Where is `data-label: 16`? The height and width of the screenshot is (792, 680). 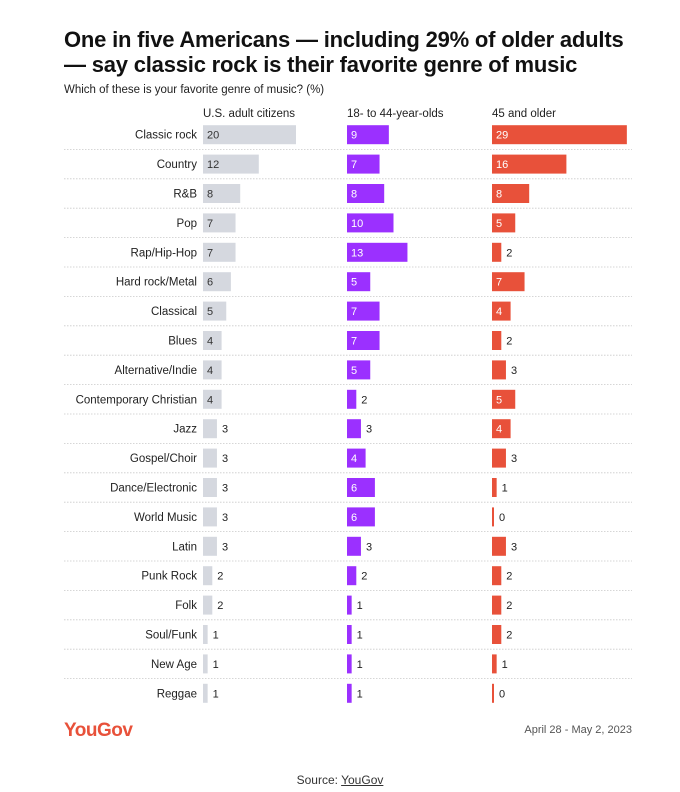
data-label: 16 is located at coordinates (502, 165).